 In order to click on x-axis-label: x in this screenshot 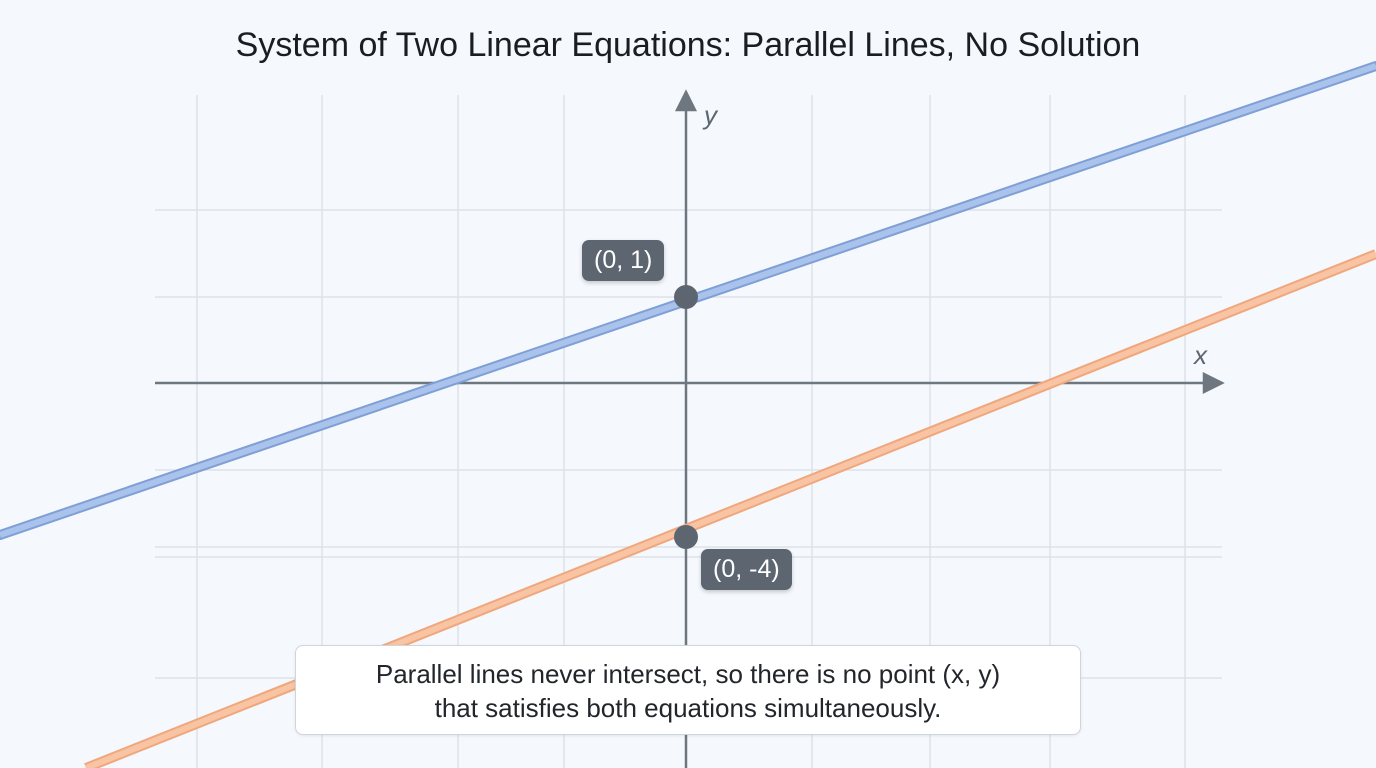, I will do `click(1200, 355)`.